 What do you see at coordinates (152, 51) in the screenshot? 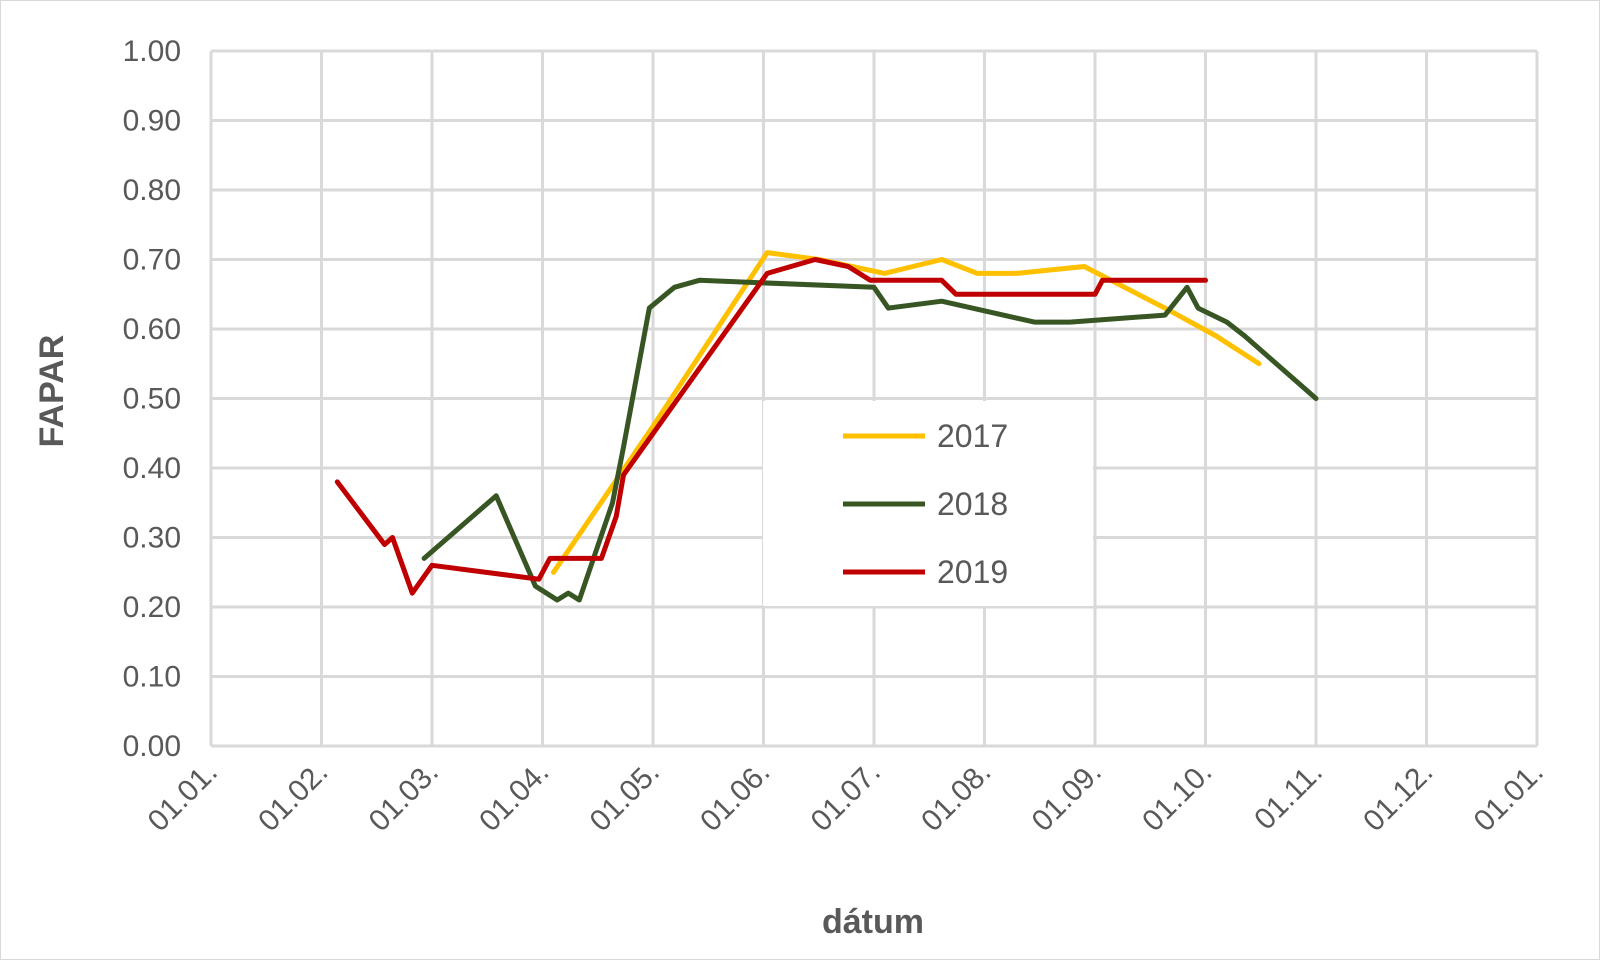
I see `y-tick-label: 1.00` at bounding box center [152, 51].